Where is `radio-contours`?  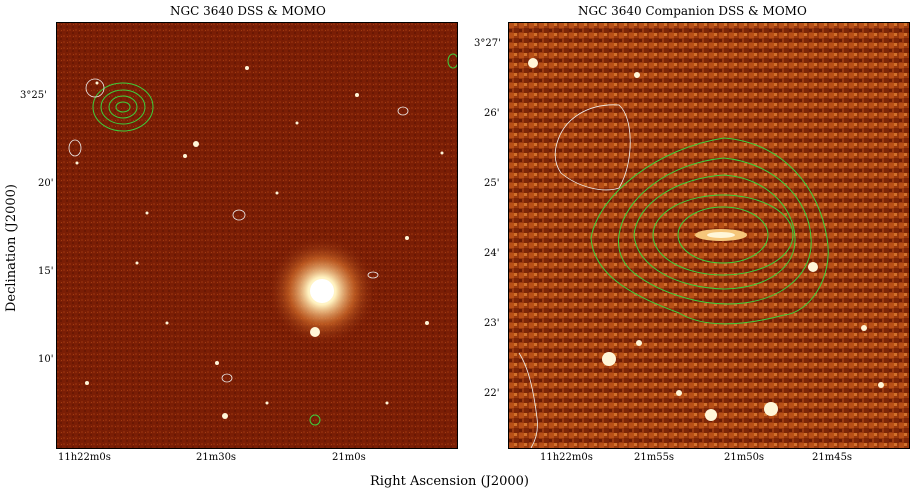 radio-contours is located at coordinates (709, 231).